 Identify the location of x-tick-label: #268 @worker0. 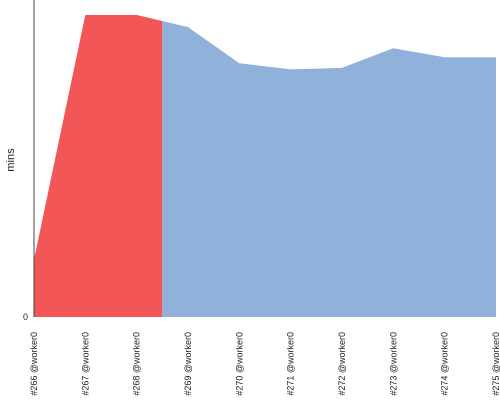
(137, 364).